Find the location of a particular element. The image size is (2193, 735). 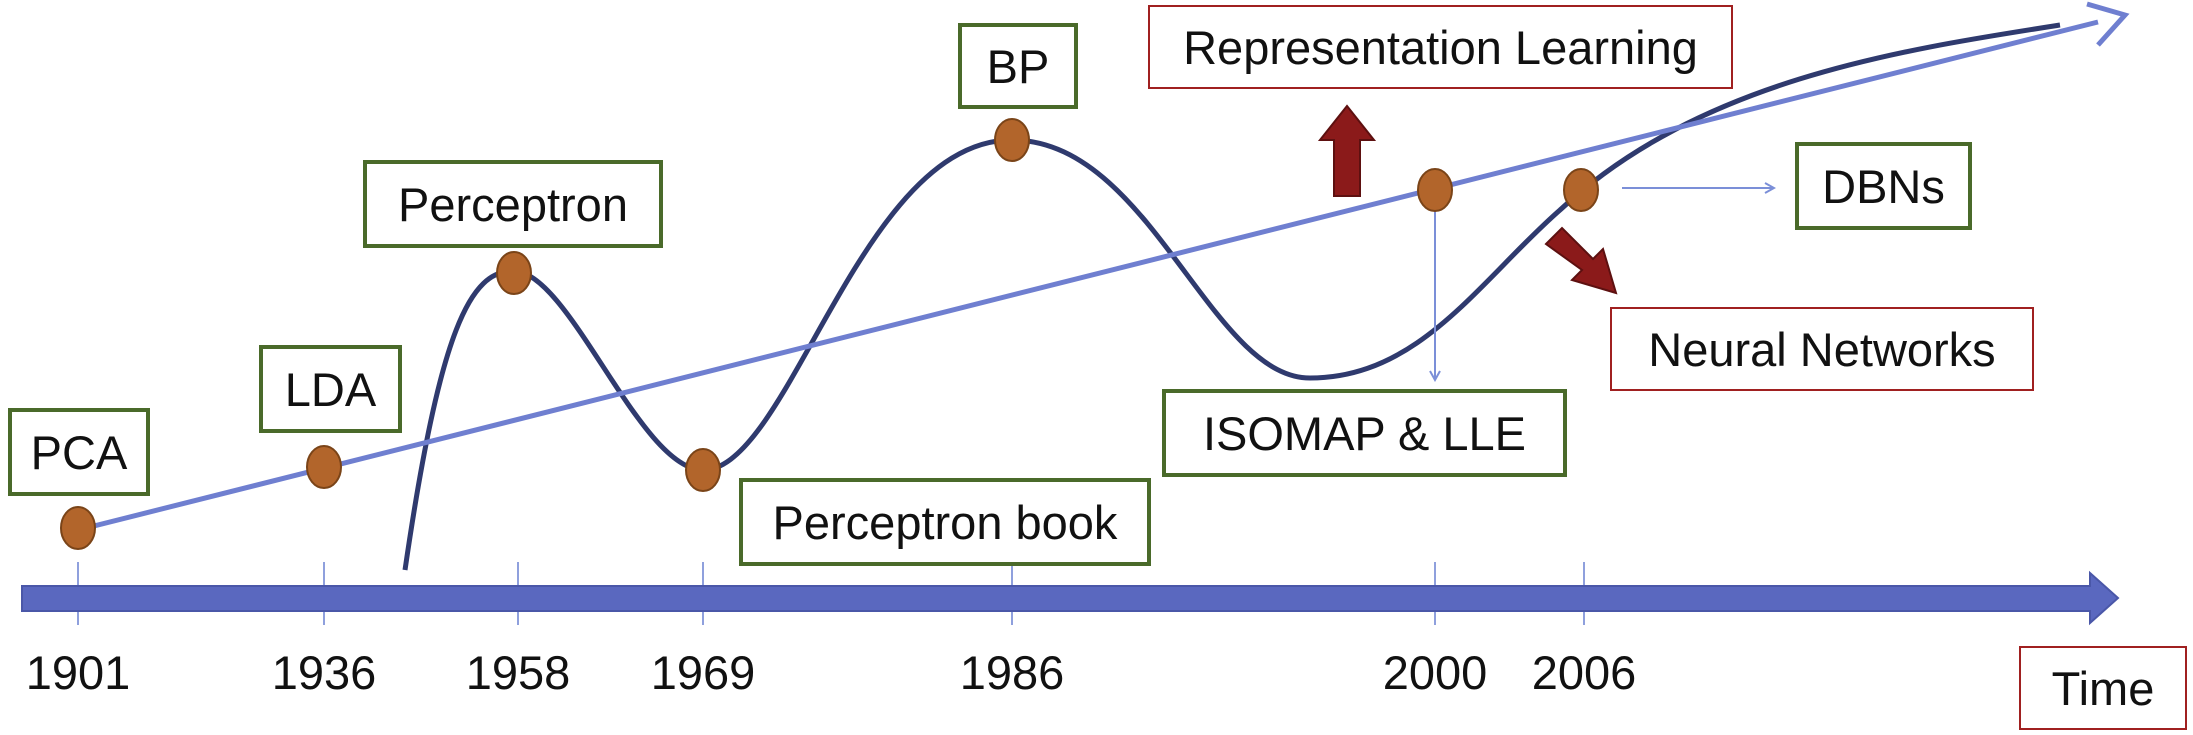

label-lda: LDA is located at coordinates (330, 389).